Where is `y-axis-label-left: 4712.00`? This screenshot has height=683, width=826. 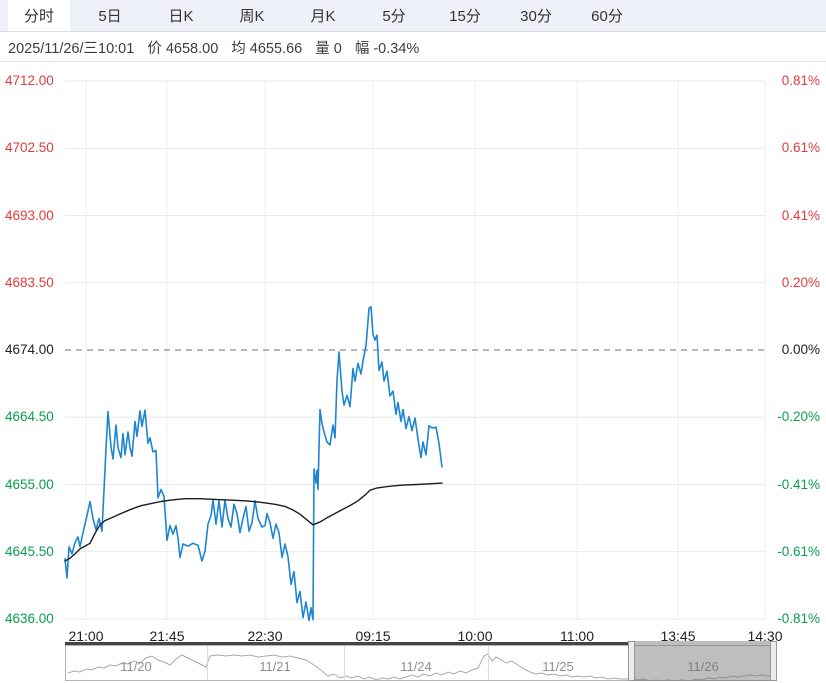 y-axis-label-left: 4712.00 is located at coordinates (29, 80).